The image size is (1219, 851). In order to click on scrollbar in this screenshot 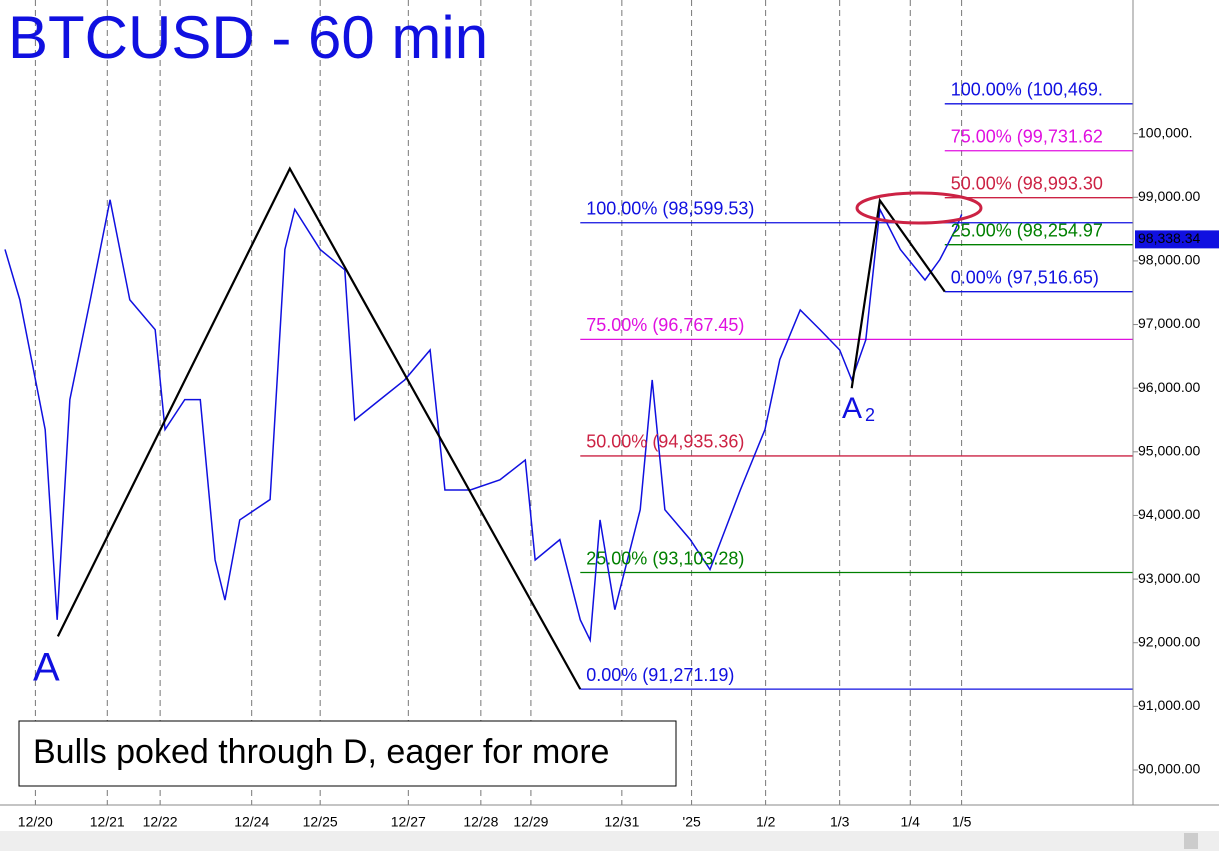, I will do `click(609, 841)`.